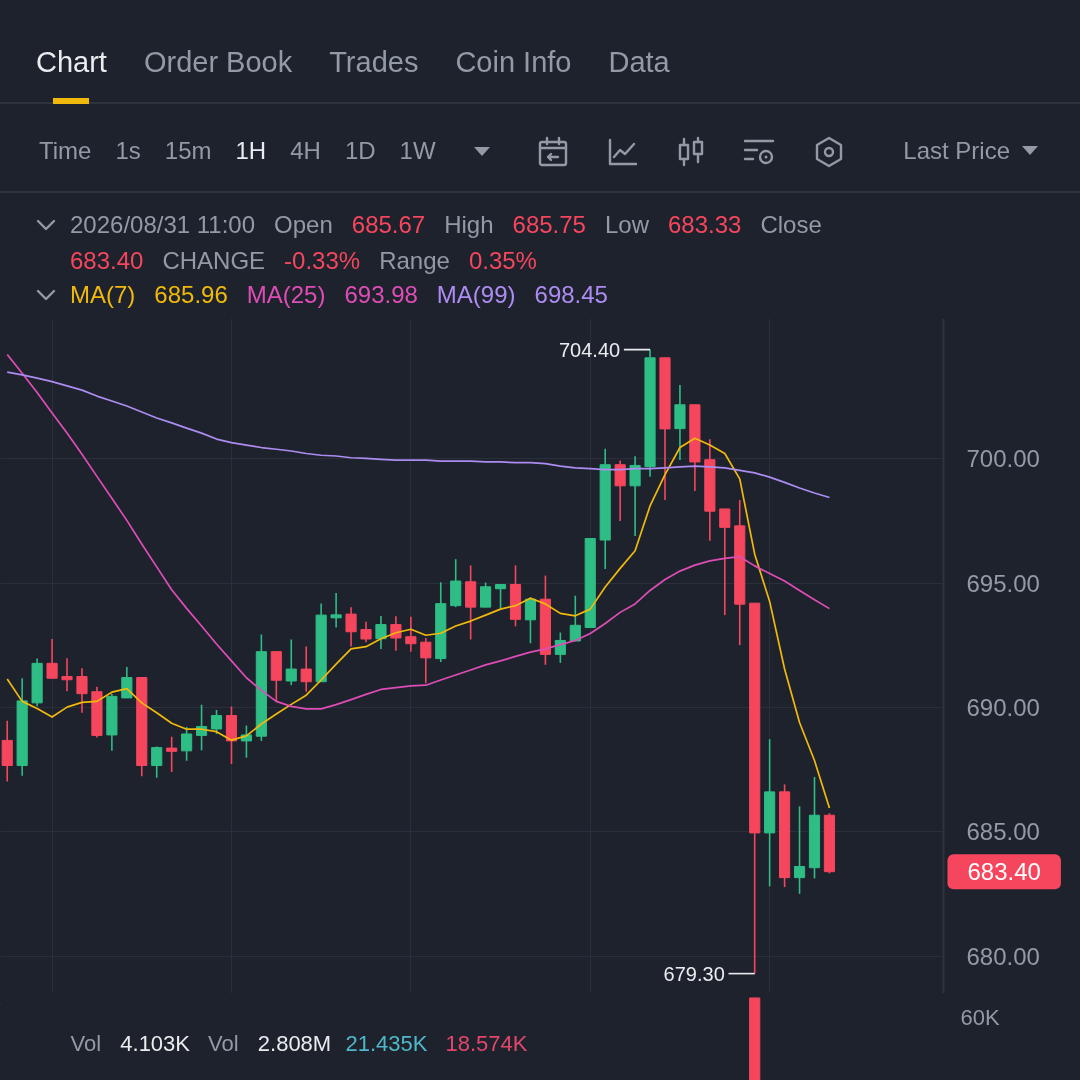 The width and height of the screenshot is (1080, 1080). Describe the element at coordinates (65, 151) in the screenshot. I see `text: Time` at that location.